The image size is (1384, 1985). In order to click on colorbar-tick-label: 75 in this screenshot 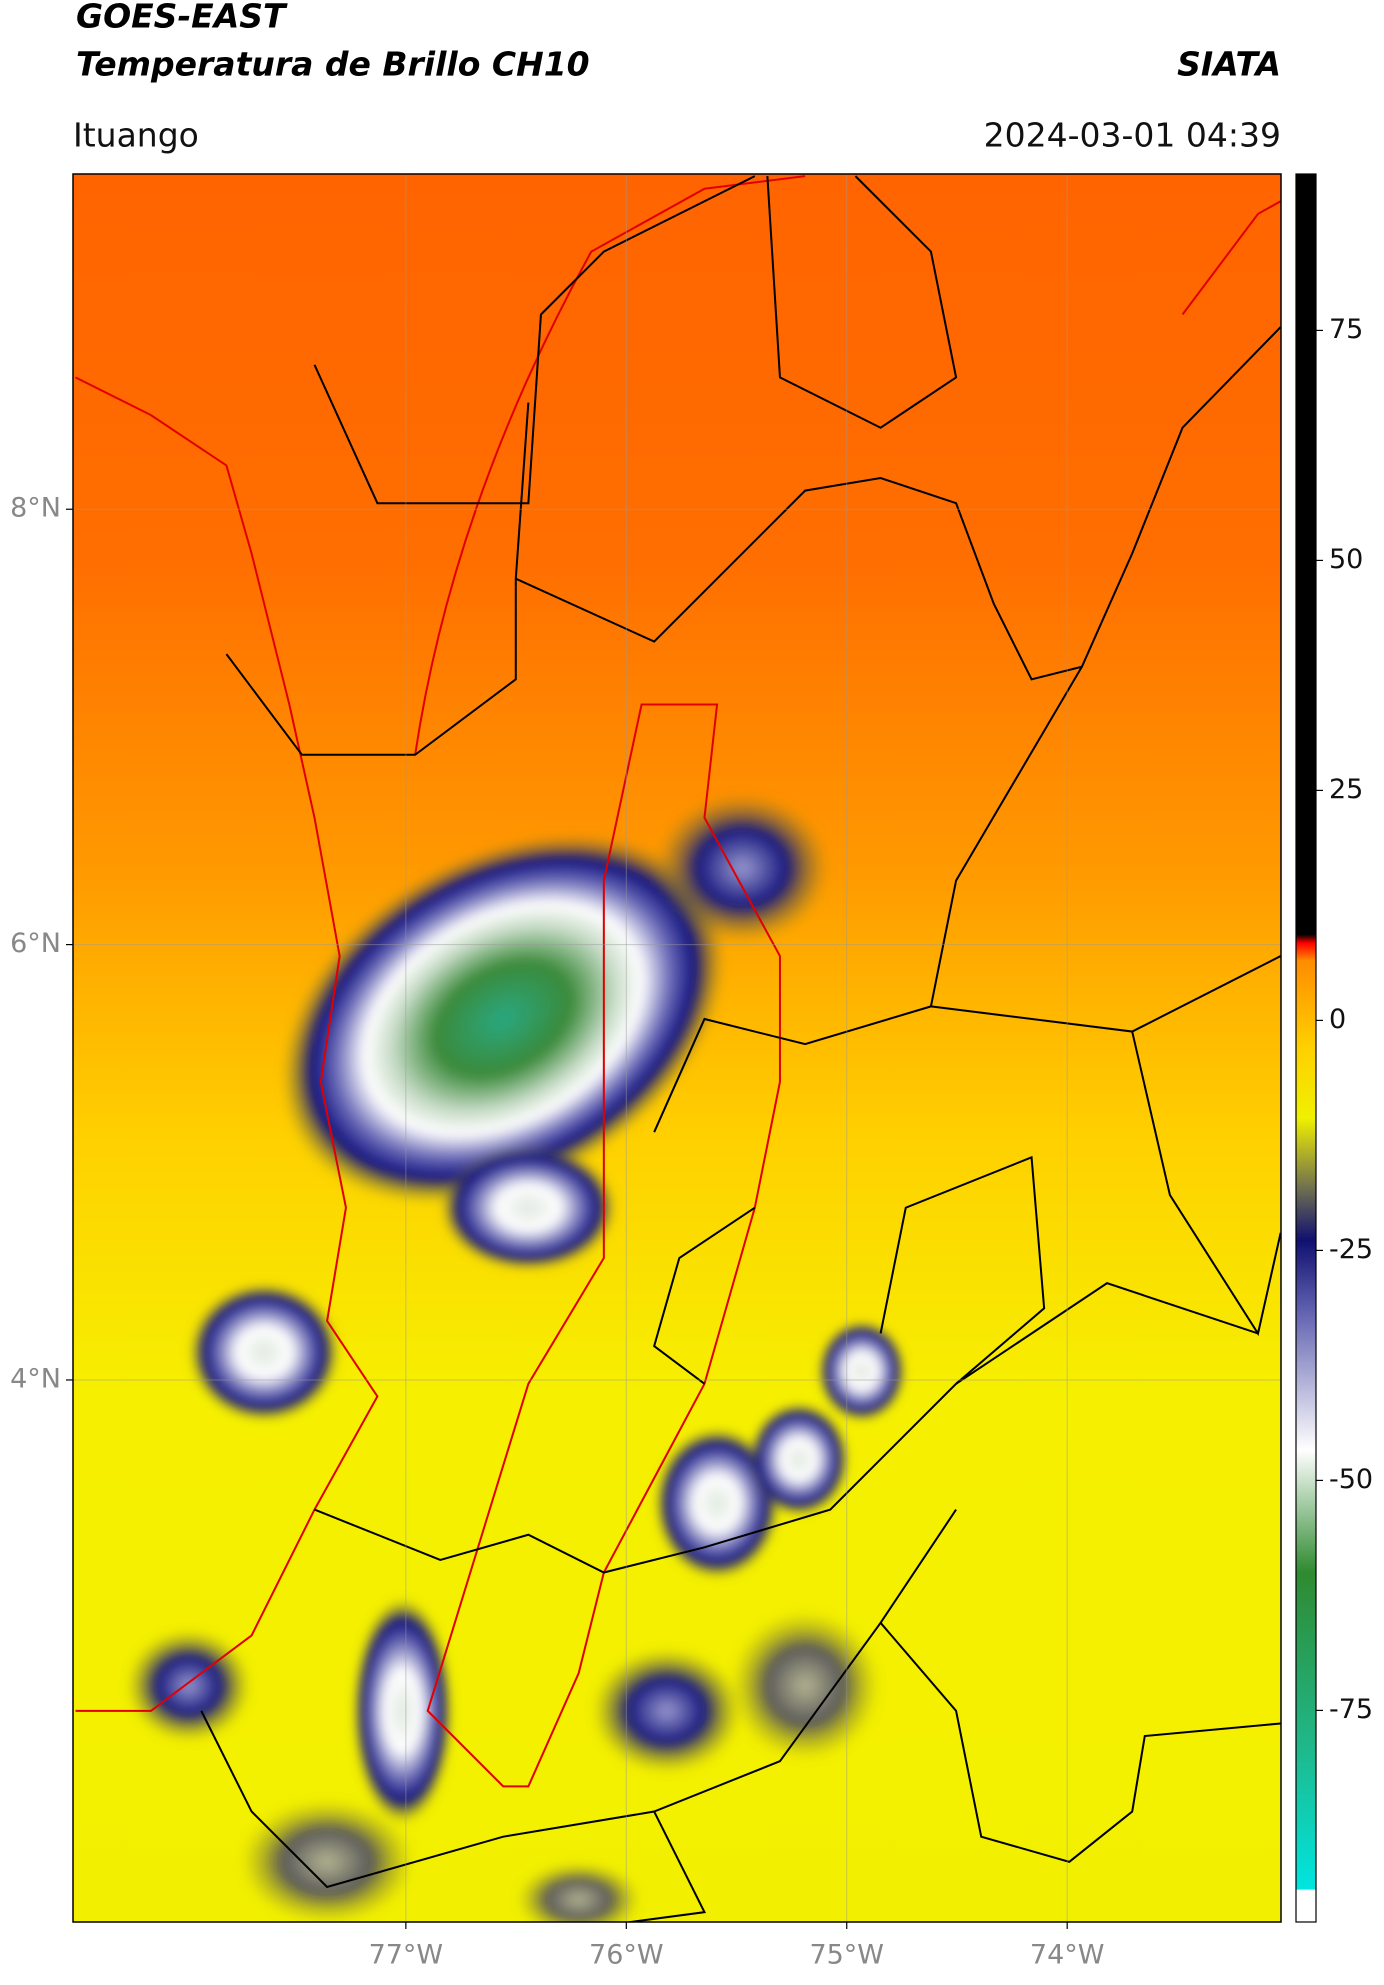, I will do `click(1346, 329)`.